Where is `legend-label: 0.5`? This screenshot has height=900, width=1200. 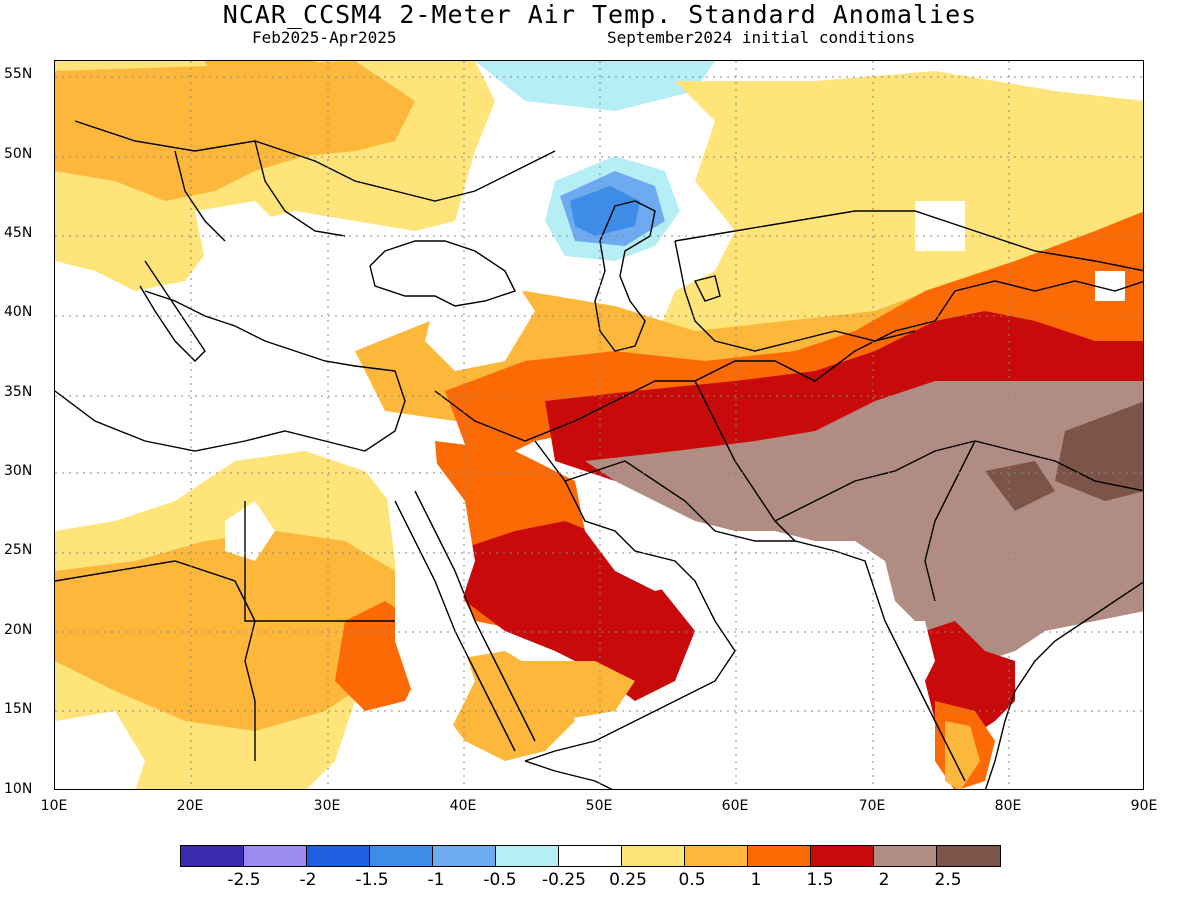
legend-label: 0.5 is located at coordinates (692, 880).